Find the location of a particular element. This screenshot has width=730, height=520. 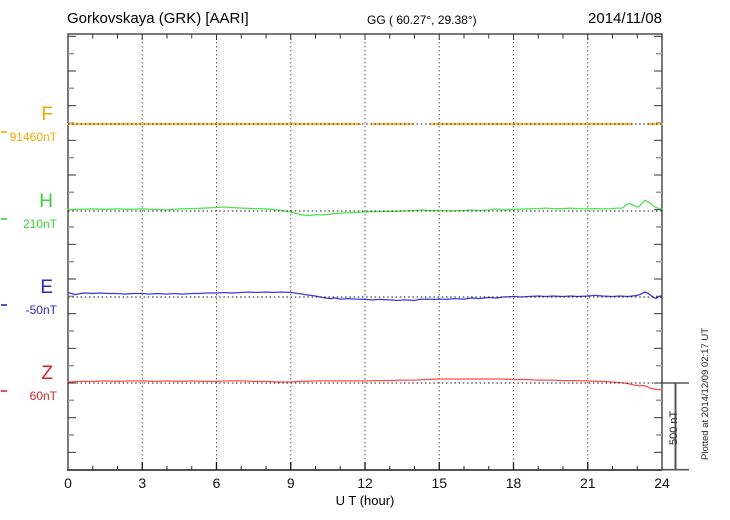

station-title: Gorkovskaya (GRK) [AARI] is located at coordinates (158, 18).